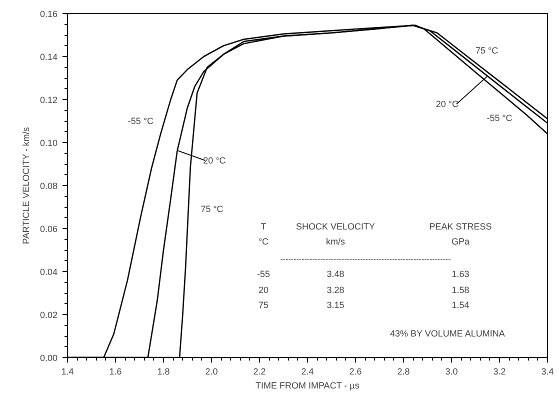 This screenshot has height=400, width=559. What do you see at coordinates (263, 290) in the screenshot?
I see `annotation: 20` at bounding box center [263, 290].